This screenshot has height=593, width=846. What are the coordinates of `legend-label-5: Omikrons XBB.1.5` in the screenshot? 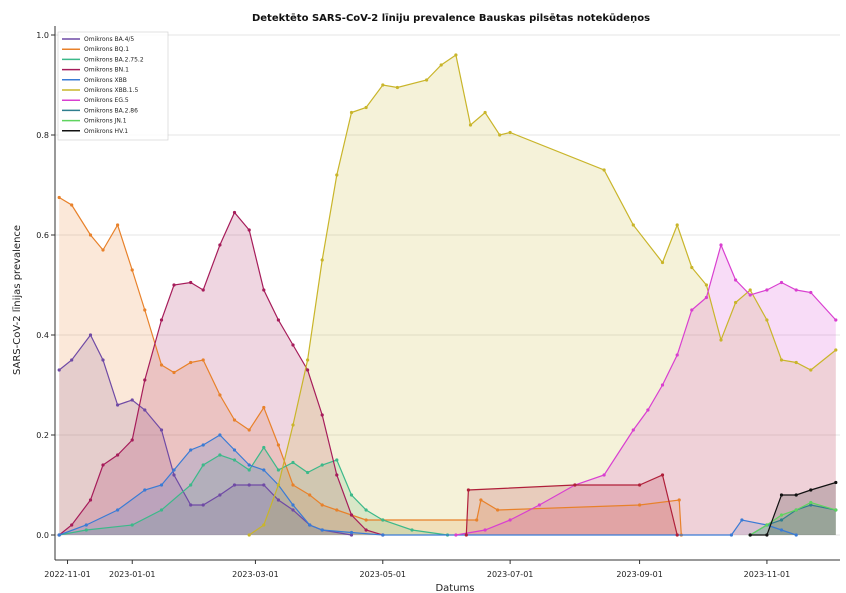 It's located at (111, 90).